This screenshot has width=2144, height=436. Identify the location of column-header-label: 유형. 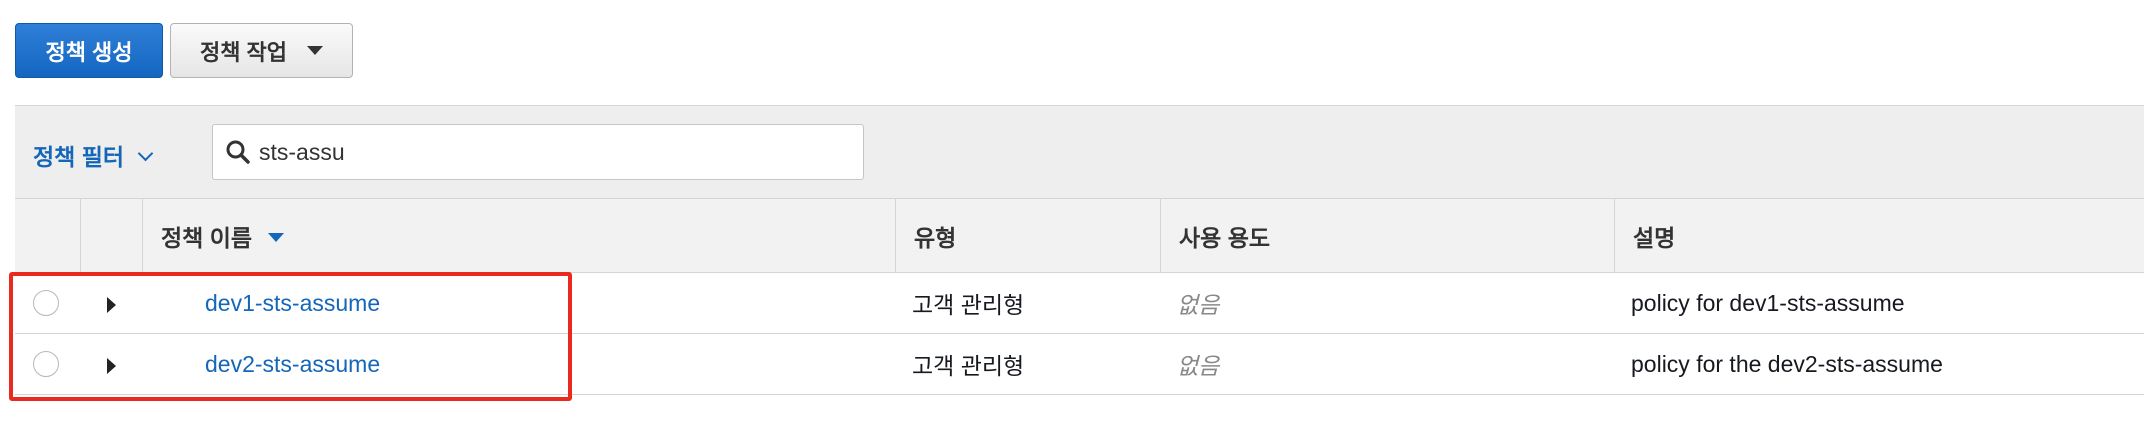
(935, 237).